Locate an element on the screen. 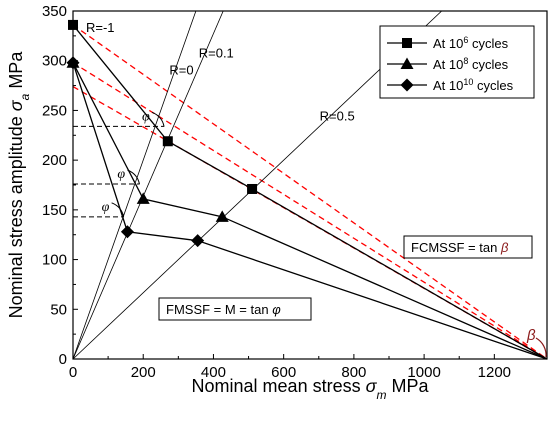  legend-label: At 108 cycles is located at coordinates (471, 64).